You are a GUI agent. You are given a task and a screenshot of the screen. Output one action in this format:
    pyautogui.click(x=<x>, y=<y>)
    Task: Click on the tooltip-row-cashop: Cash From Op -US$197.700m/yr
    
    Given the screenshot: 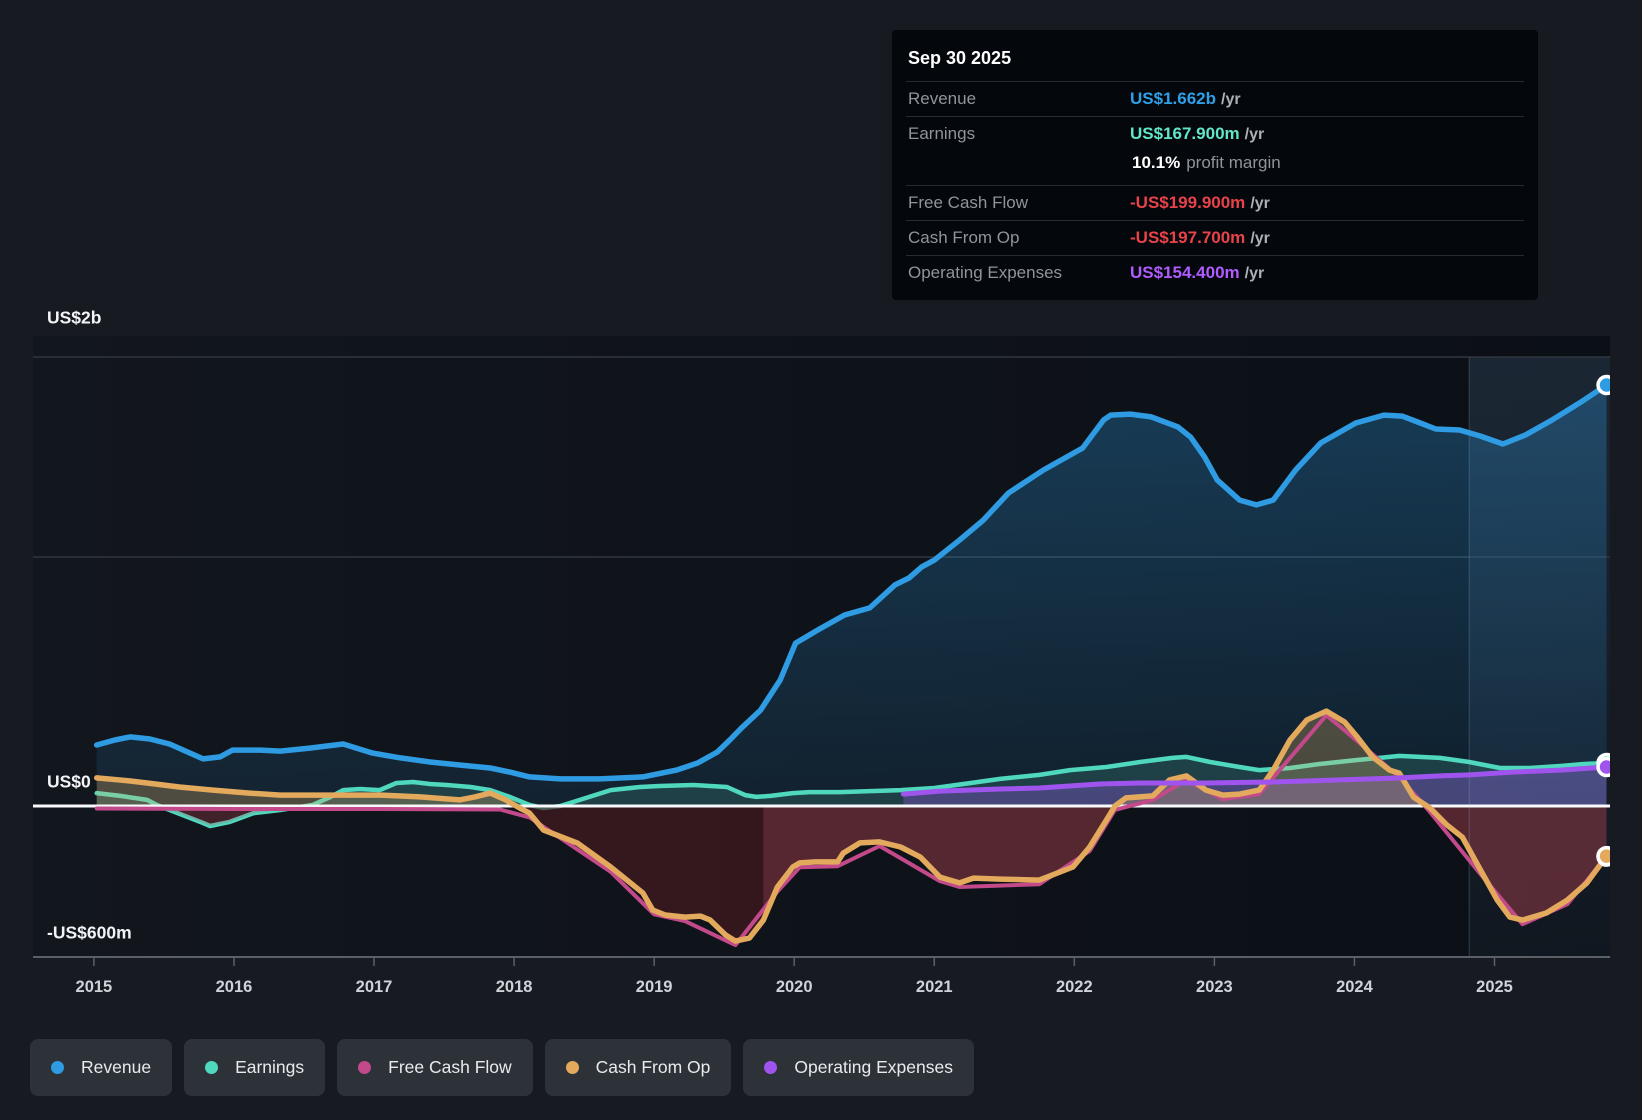 What is the action you would take?
    pyautogui.click(x=1215, y=237)
    